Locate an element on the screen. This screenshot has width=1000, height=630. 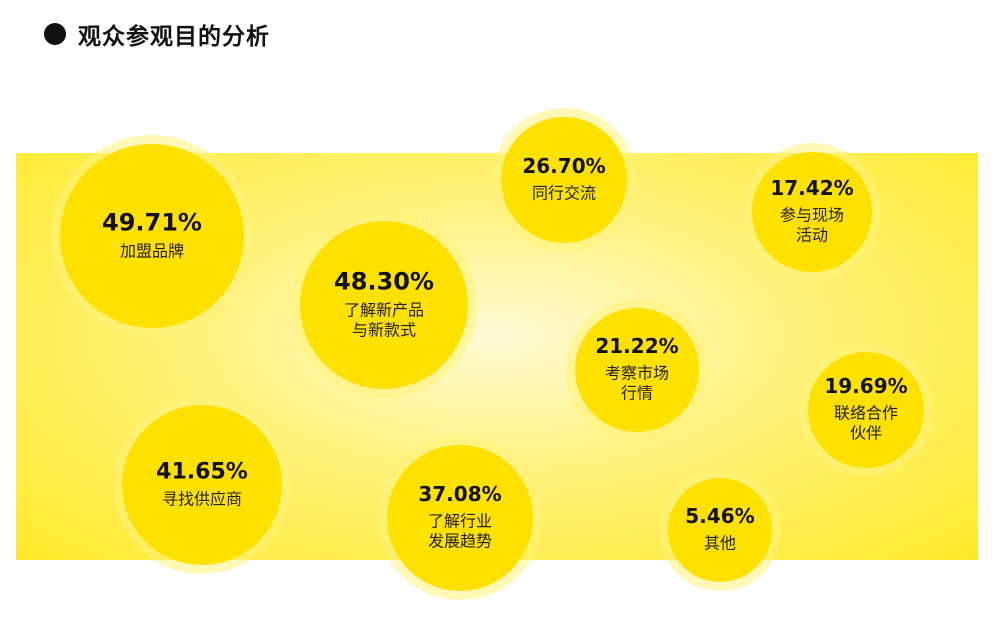
bubble-value: 5.46% is located at coordinates (719, 516).